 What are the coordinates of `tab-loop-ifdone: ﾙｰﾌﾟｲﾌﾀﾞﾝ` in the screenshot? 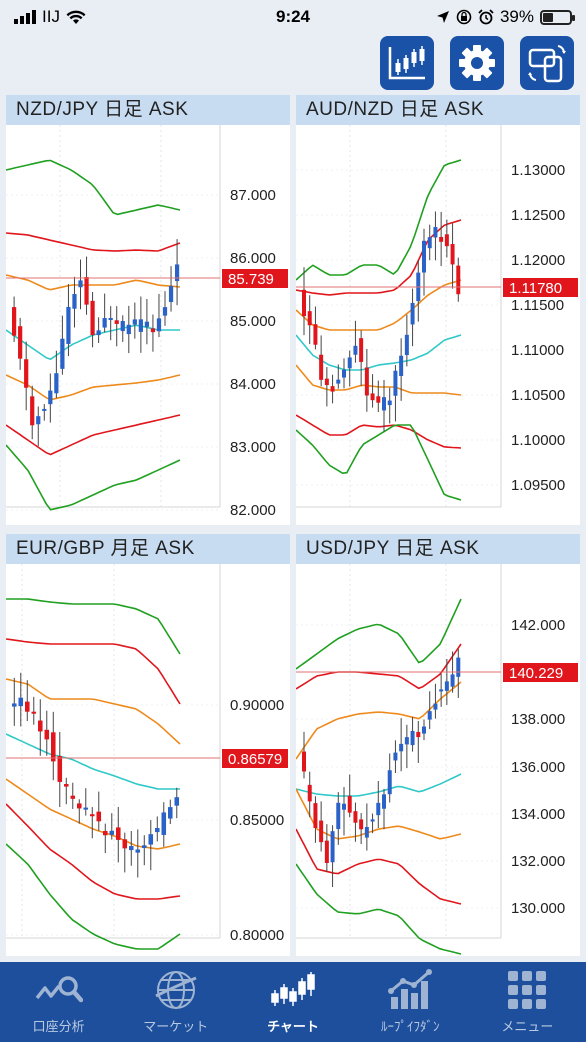 It's located at (410, 1002).